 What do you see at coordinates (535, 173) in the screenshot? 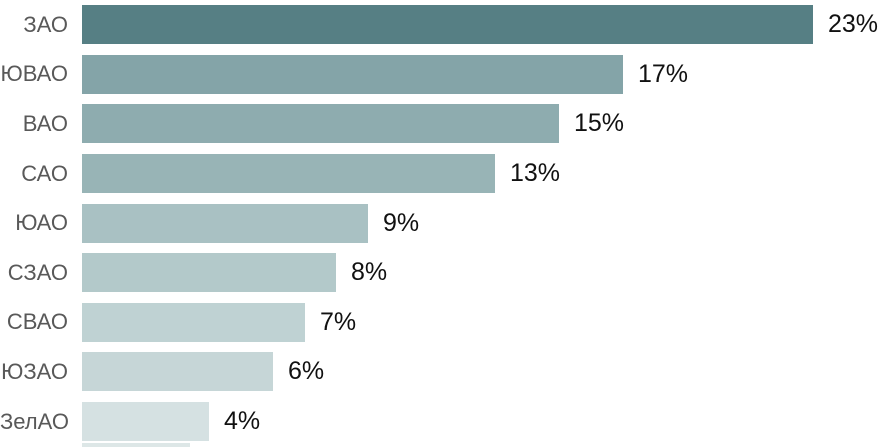
I see `value-label: 13%` at bounding box center [535, 173].